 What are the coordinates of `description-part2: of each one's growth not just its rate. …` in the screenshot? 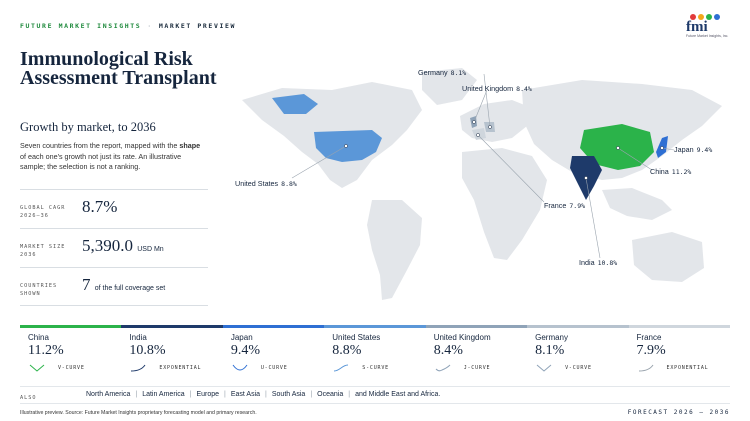 It's located at (101, 161).